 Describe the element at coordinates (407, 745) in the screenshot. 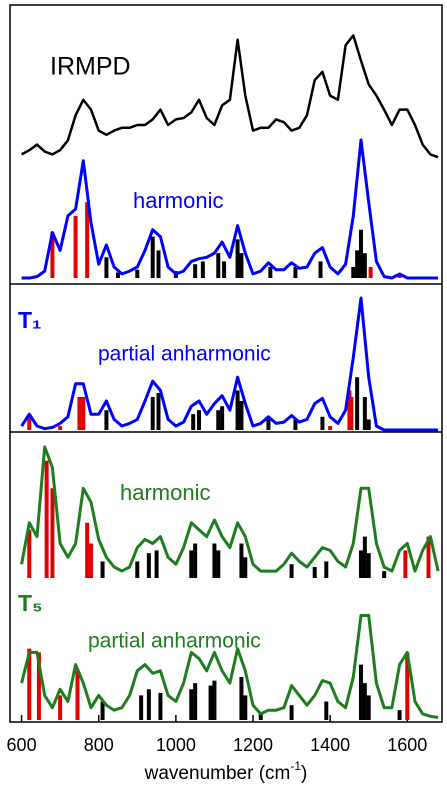

I see `x-tick-label: 1600` at that location.